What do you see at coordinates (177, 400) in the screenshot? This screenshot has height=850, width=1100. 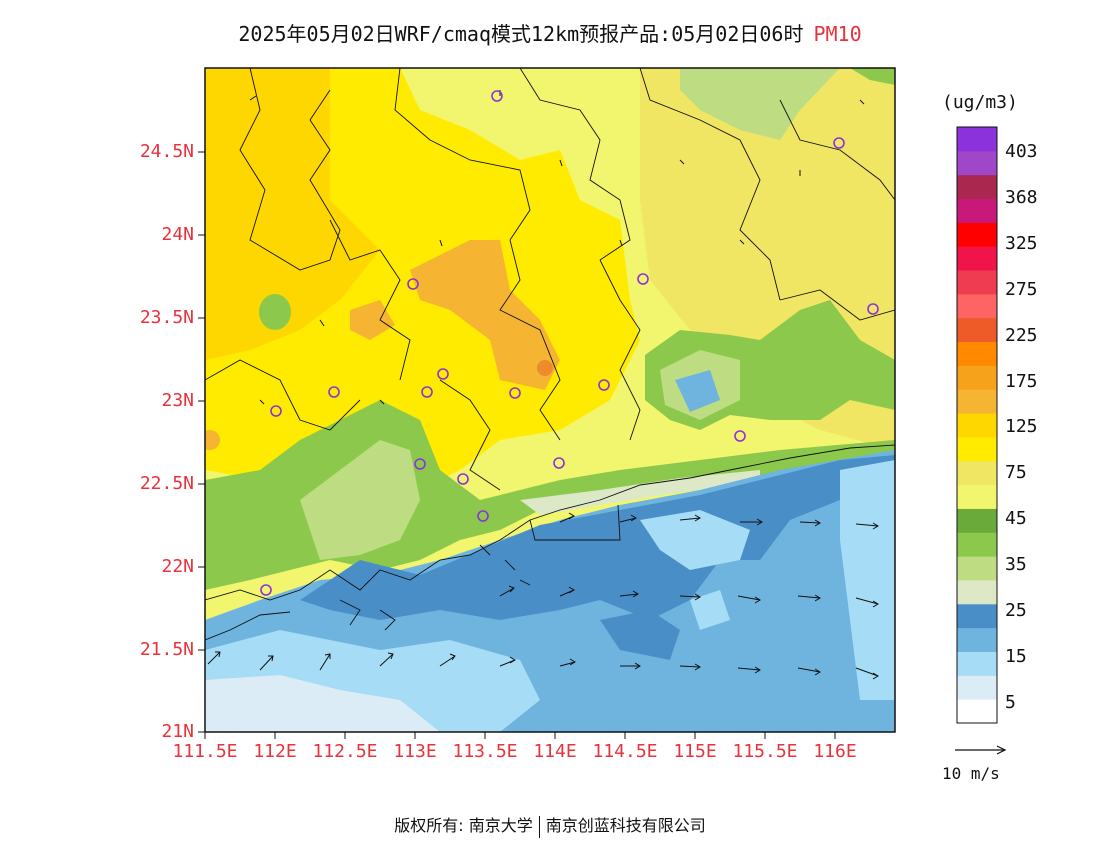 I see `lat-label-23: 23N` at bounding box center [177, 400].